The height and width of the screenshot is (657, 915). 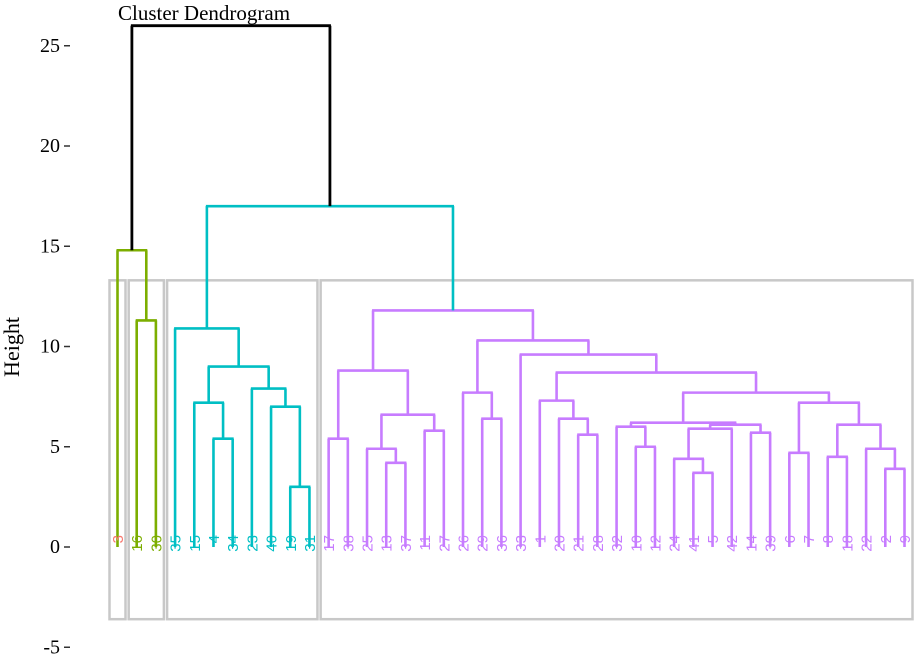 What do you see at coordinates (675, 543) in the screenshot?
I see `leaf-label: 24` at bounding box center [675, 543].